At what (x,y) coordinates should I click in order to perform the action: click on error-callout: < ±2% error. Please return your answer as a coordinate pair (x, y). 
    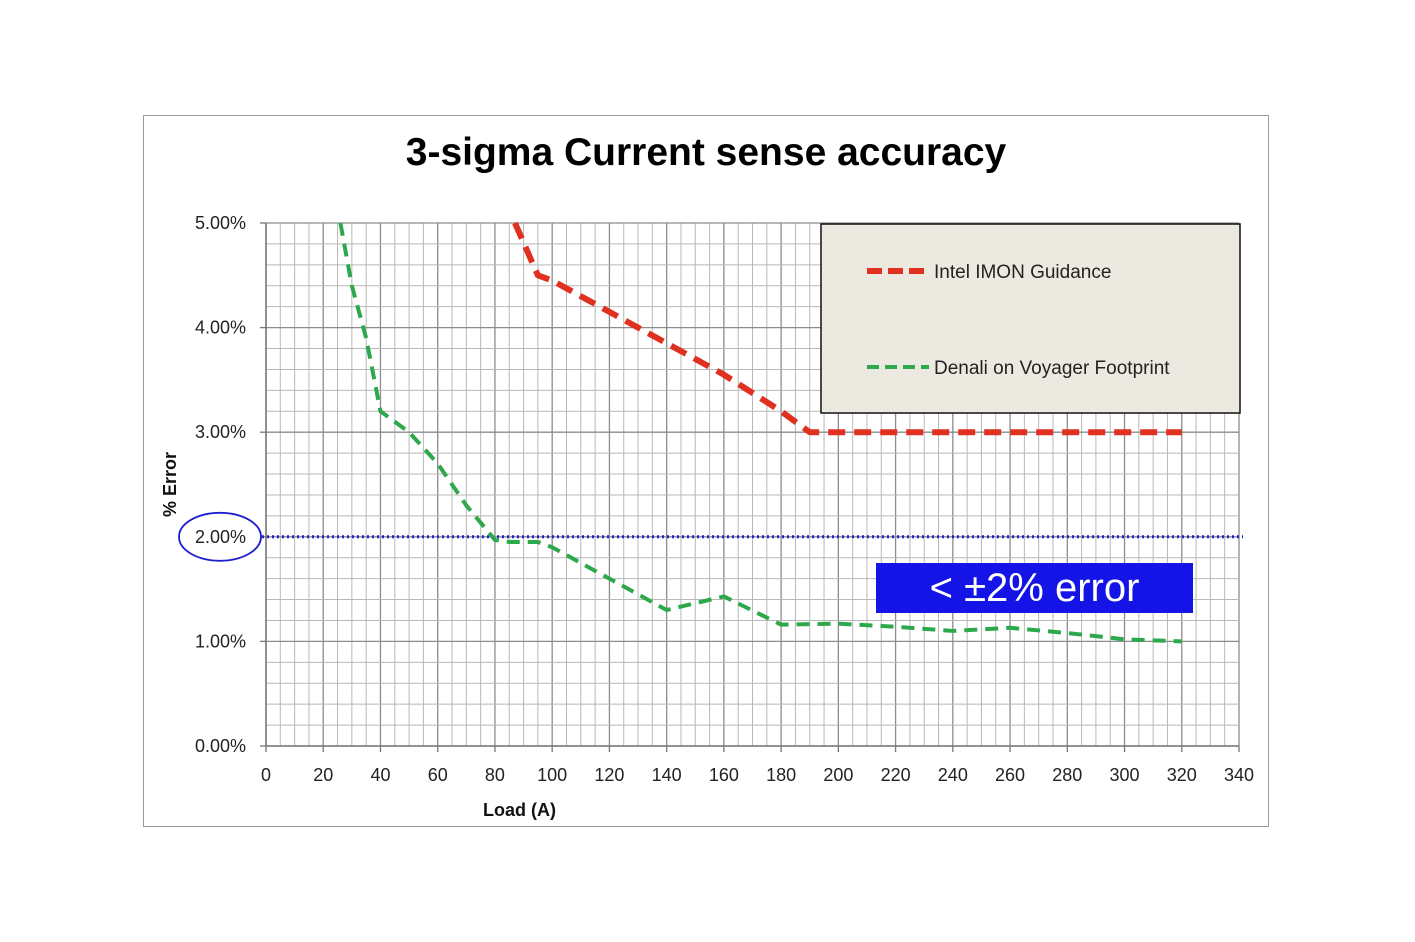
    Looking at the image, I should click on (1034, 588).